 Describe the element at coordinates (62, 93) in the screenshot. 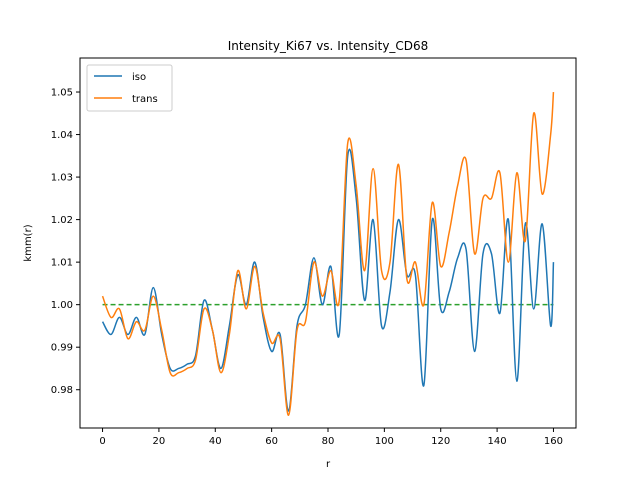

I see `y-tick-label: 1.05` at that location.